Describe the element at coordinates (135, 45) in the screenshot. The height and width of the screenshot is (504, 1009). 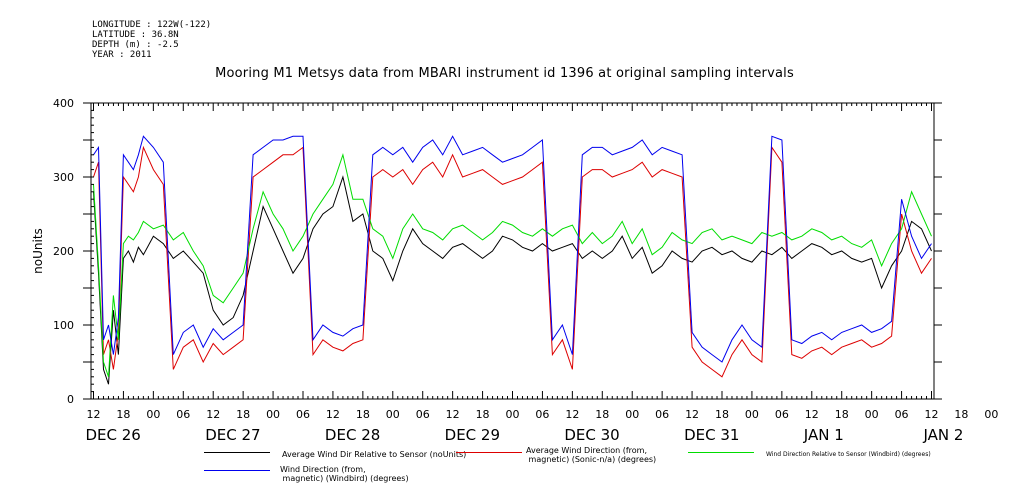
I see `metadata-depth: DEPTH (m) : -2.5` at that location.